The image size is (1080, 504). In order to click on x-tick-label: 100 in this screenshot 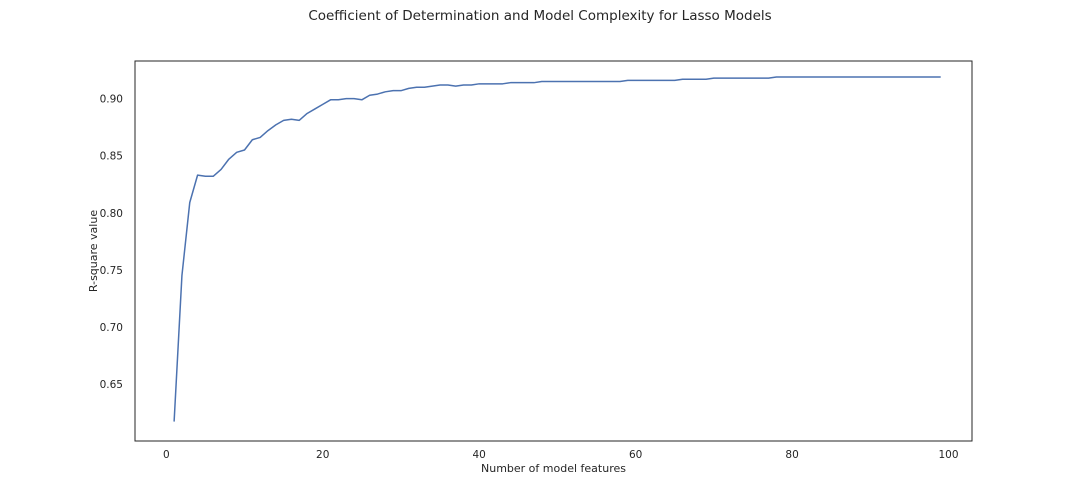, I will do `click(949, 455)`.